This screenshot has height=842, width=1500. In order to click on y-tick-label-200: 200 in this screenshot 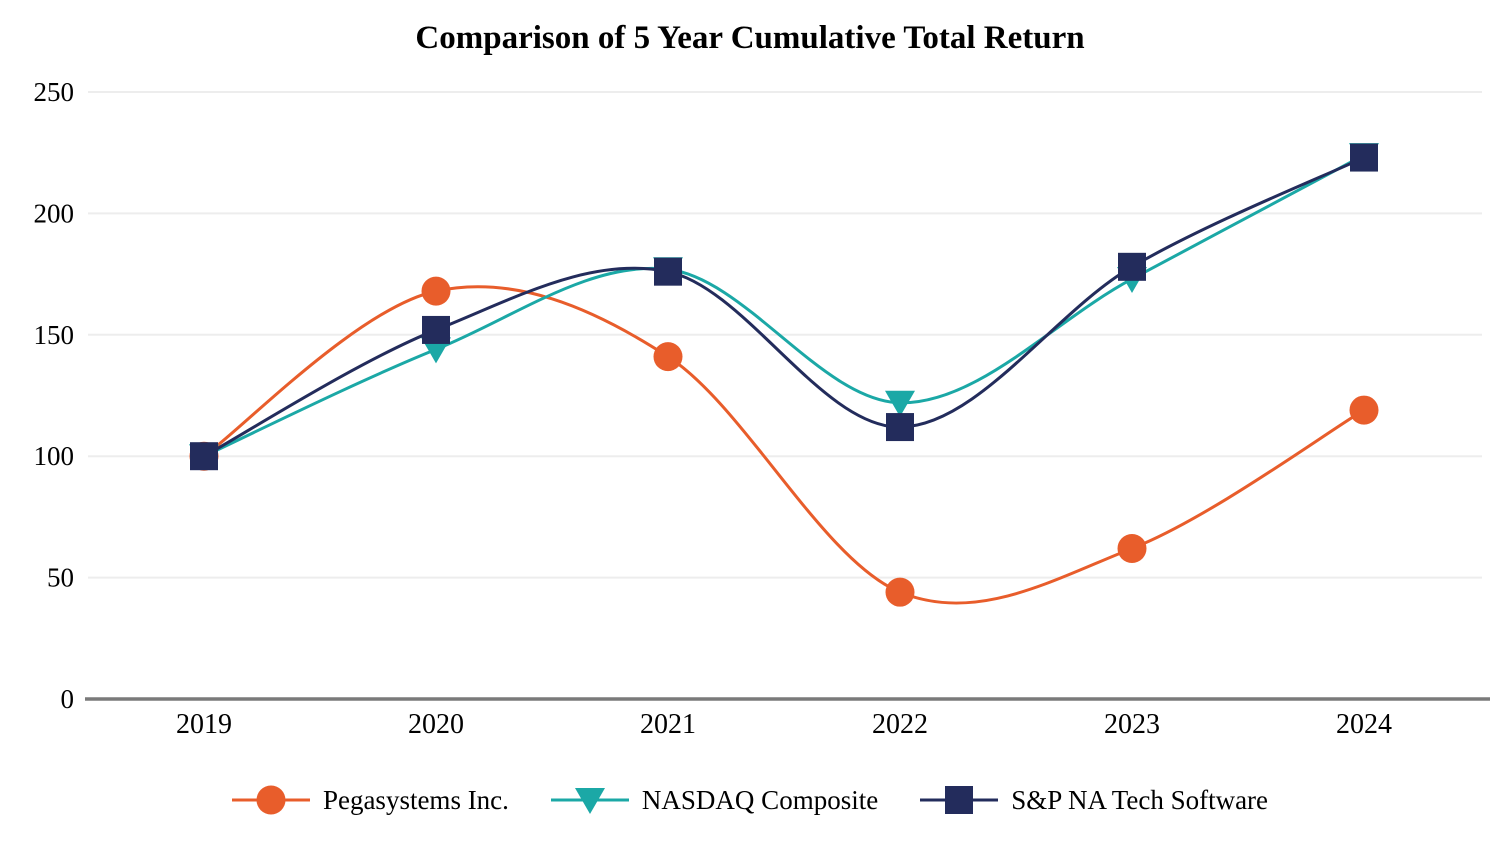, I will do `click(54, 213)`.